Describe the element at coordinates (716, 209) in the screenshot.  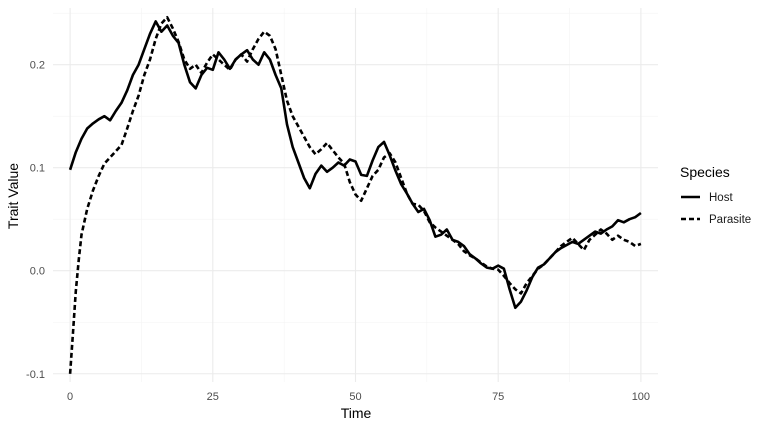
I see `legend-items: Host Parasite` at that location.